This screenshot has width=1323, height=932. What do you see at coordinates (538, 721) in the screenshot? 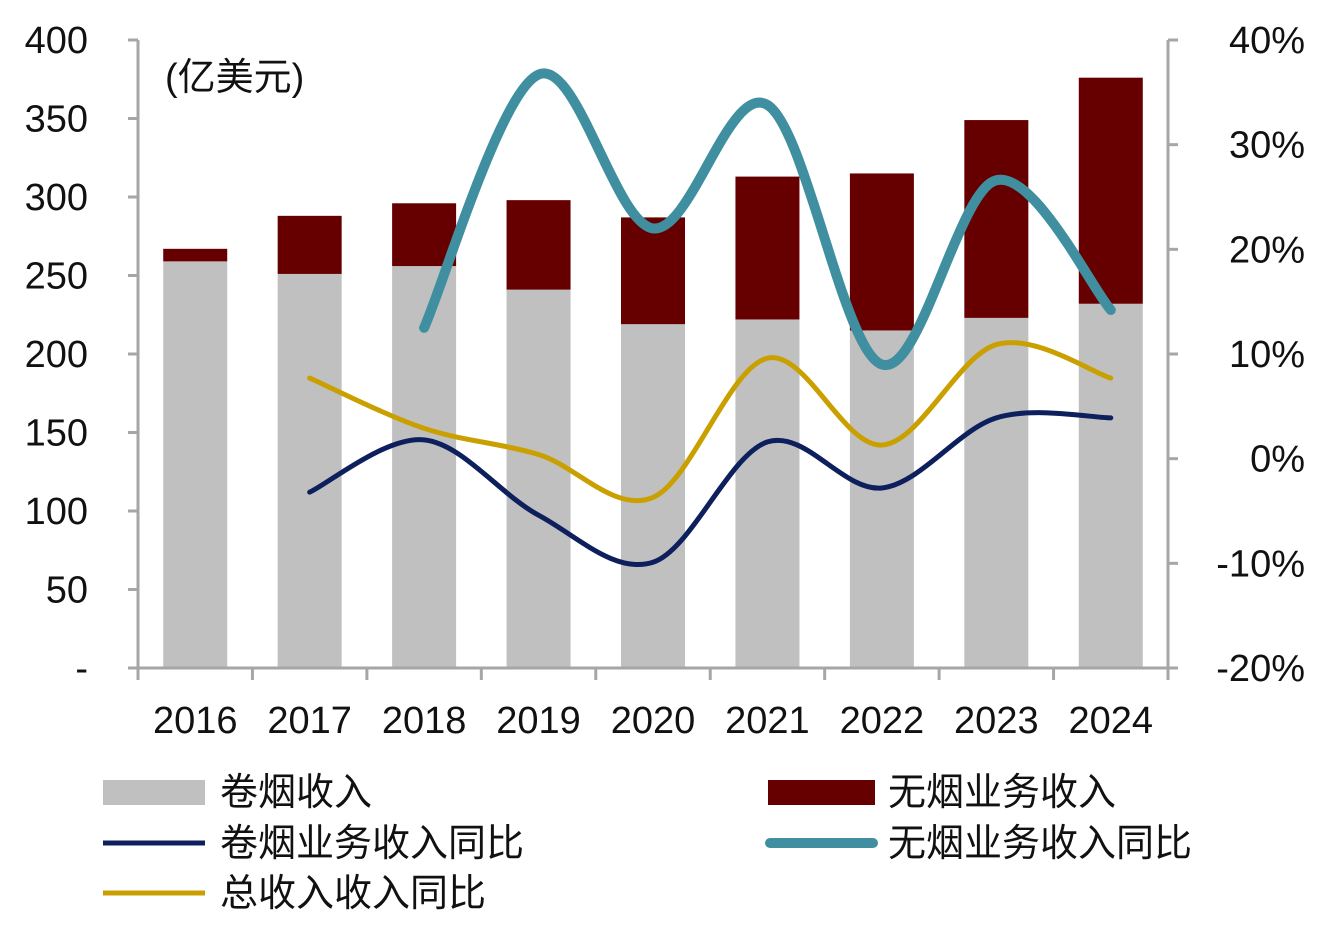
I see `x-tick-label: 2019` at bounding box center [538, 721].